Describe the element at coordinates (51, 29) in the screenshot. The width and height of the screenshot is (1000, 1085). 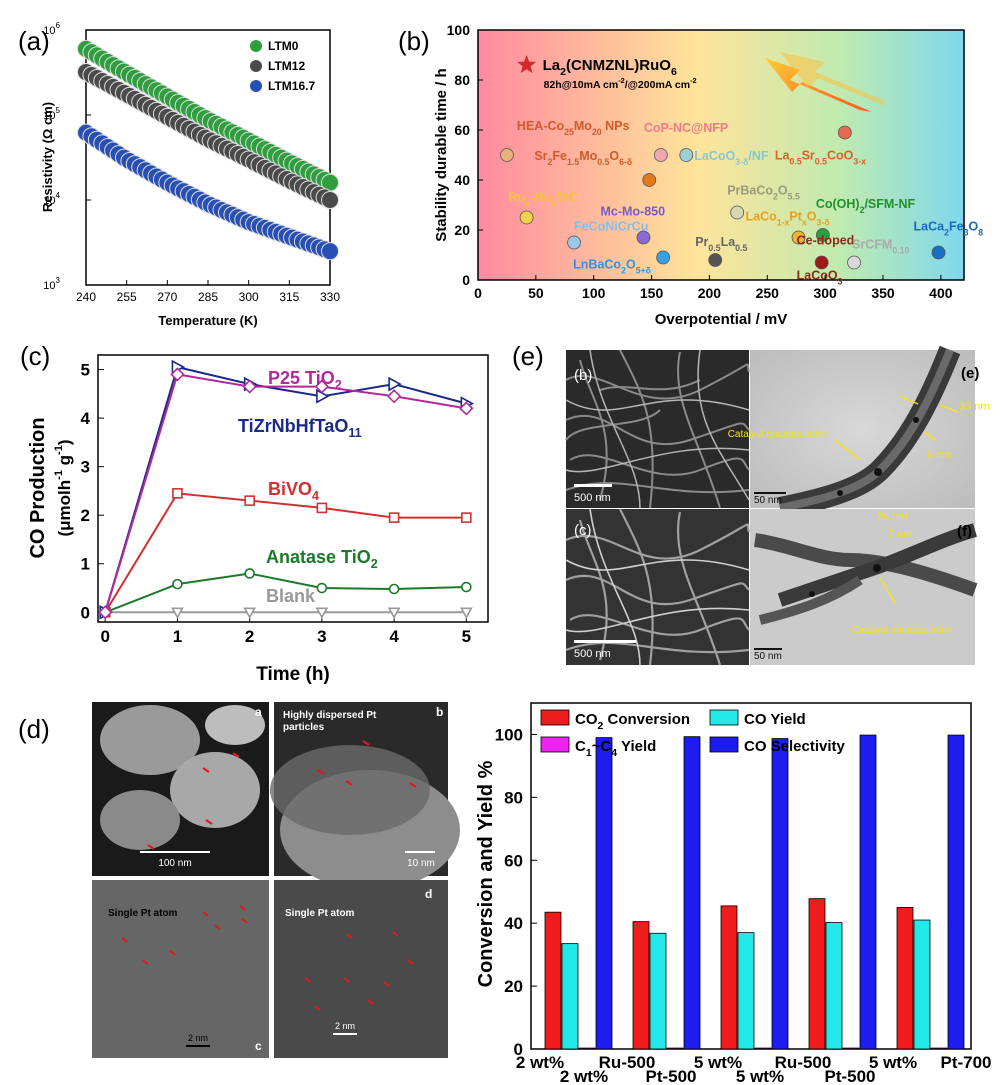
I see `y-tick-label-a: 10⁶` at that location.